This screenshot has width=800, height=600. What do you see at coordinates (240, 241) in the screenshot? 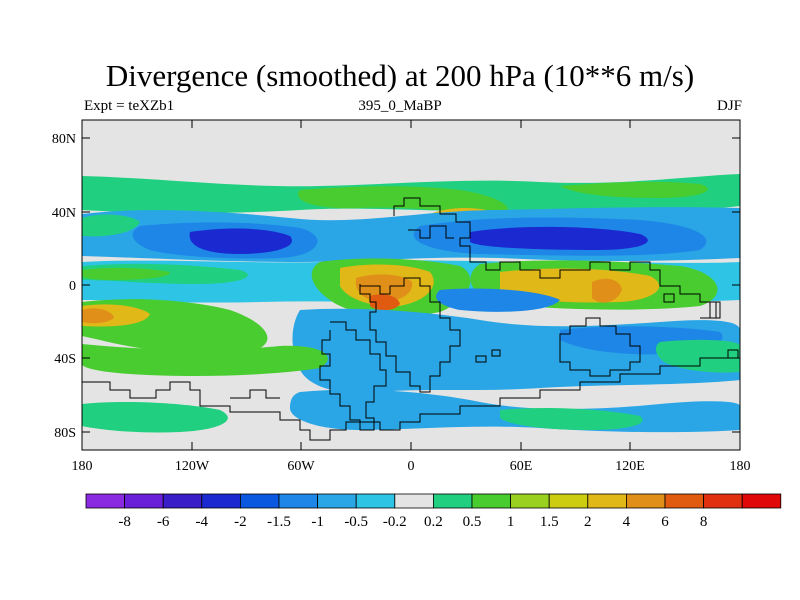
I see `contour-neg-north-c` at bounding box center [240, 241].